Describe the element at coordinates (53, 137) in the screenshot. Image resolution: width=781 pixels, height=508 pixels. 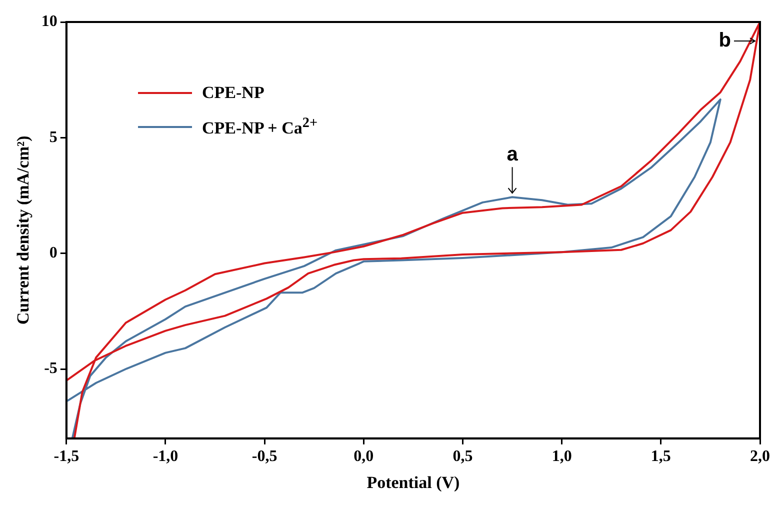
I see `y-tick-label: 5` at that location.